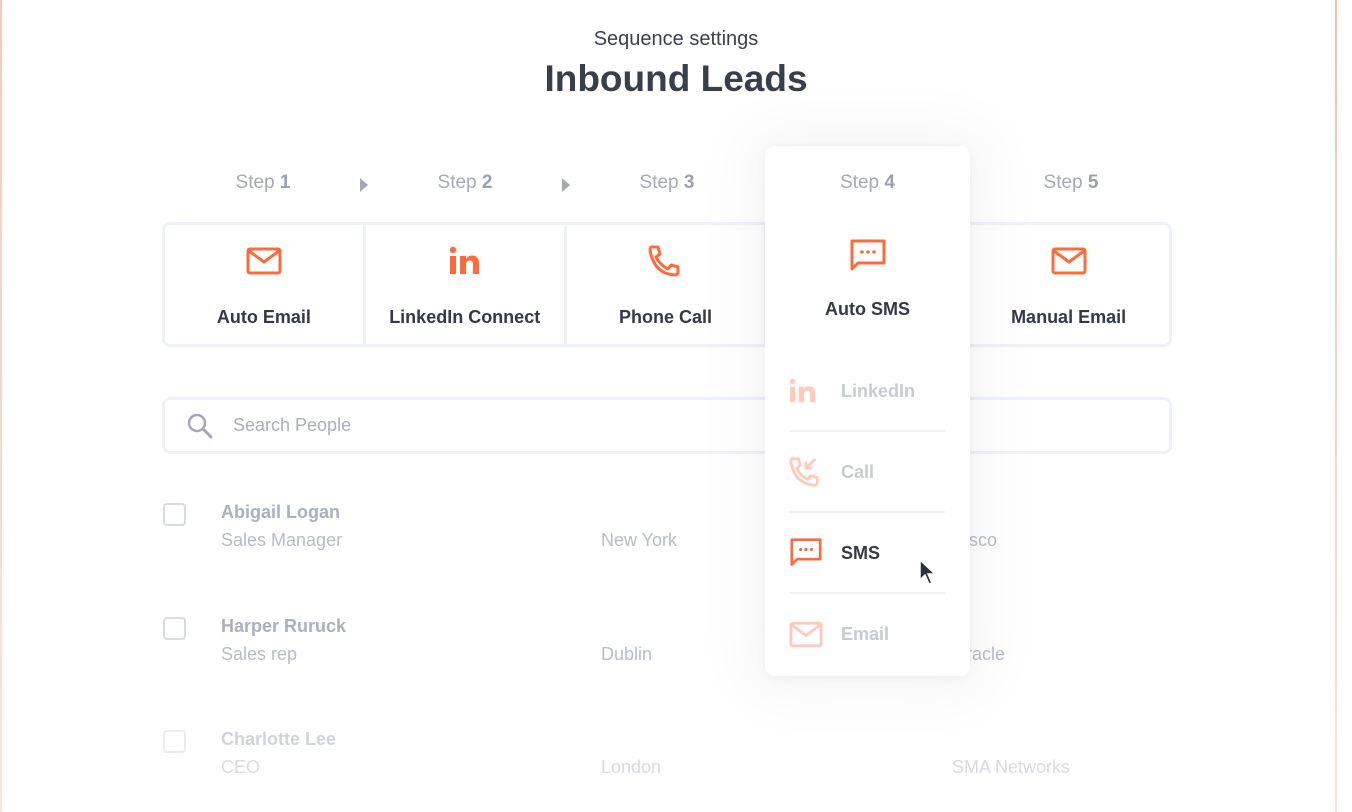 The width and height of the screenshot is (1352, 812). What do you see at coordinates (815, 472) in the screenshot?
I see `incoming-call-icon` at bounding box center [815, 472].